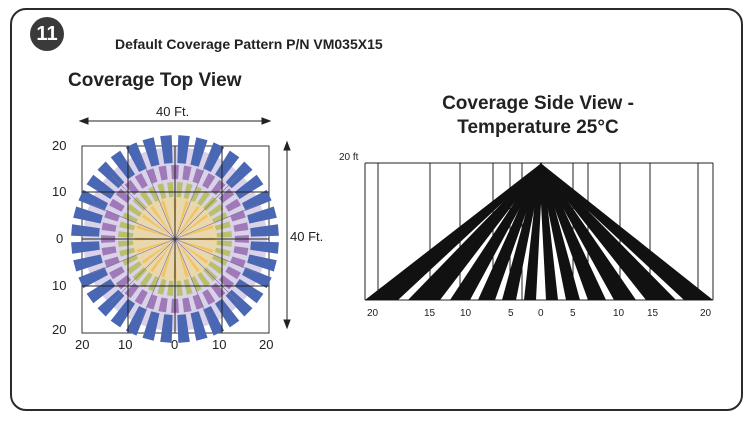 Image resolution: width=755 pixels, height=421 pixels. I want to click on side-height-label: 20 ft, so click(349, 157).